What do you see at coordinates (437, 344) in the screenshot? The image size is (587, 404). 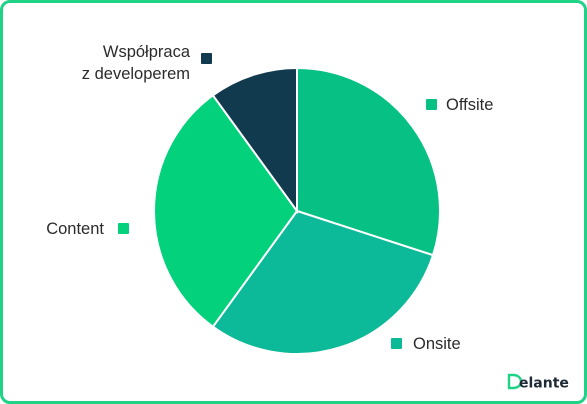 I see `legend-label-onsite: Onsite` at bounding box center [437, 344].